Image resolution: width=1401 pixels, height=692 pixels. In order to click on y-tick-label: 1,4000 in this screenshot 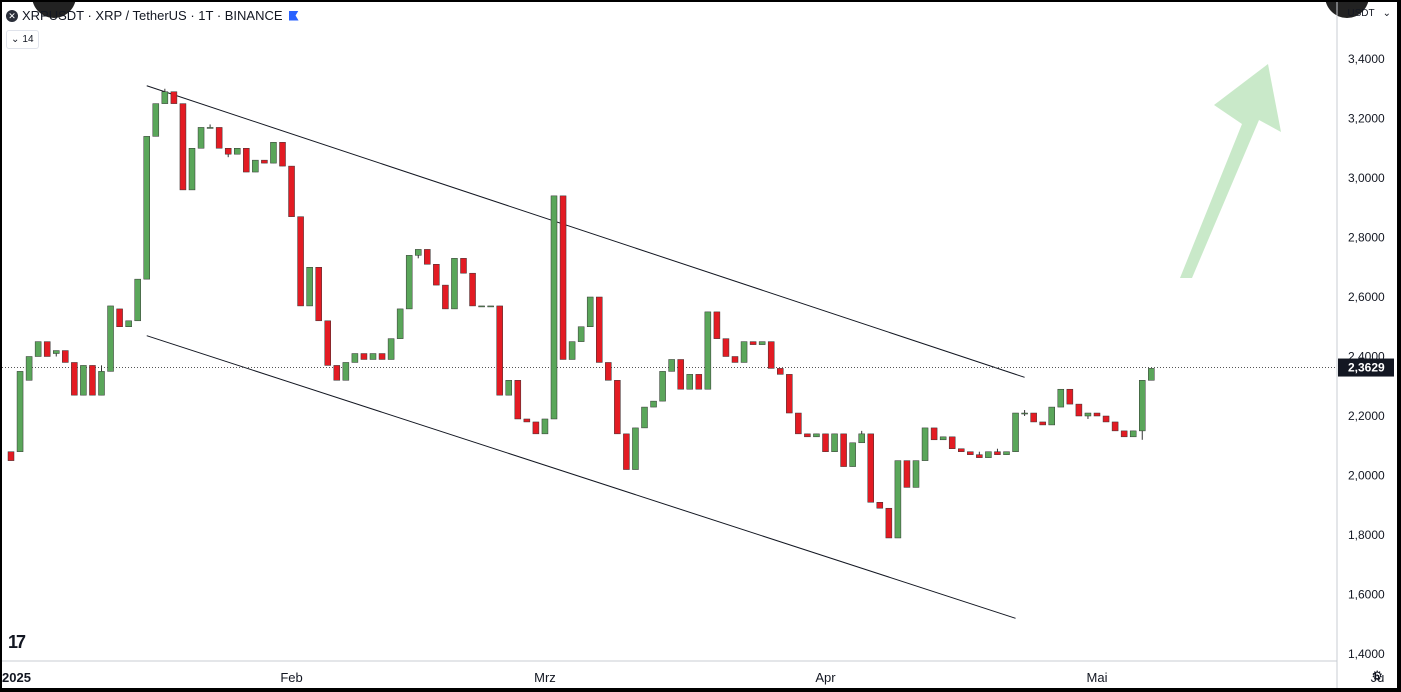, I will do `click(1366, 654)`.